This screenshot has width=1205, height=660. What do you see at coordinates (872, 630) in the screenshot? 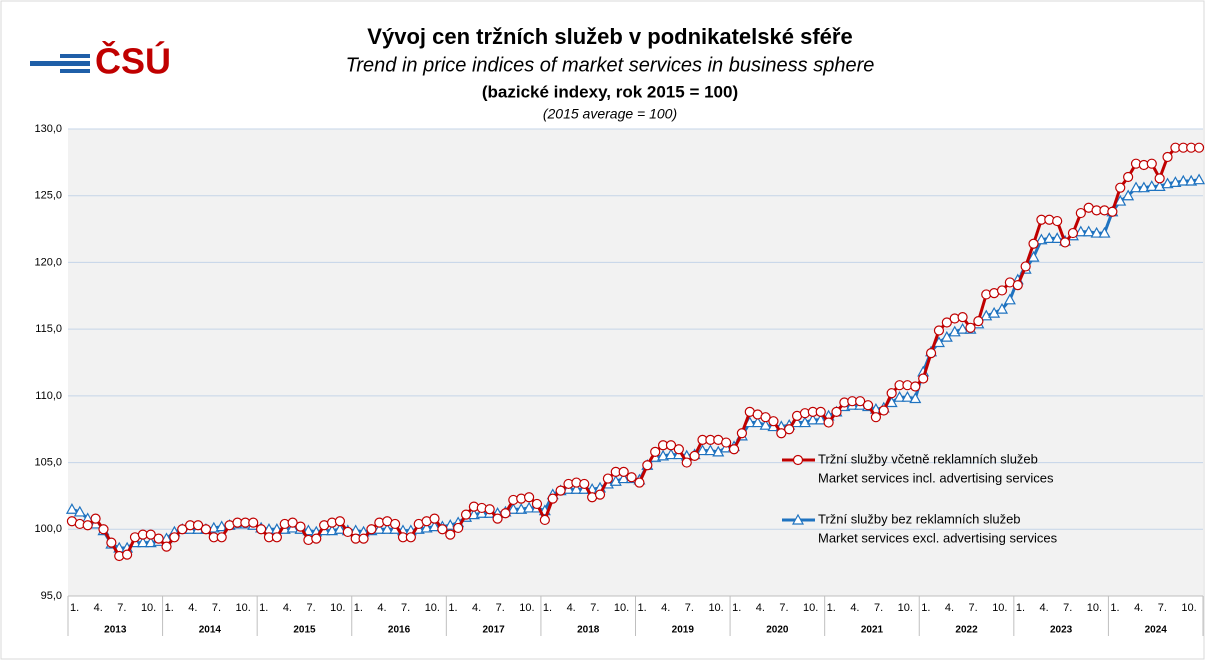
I see `year-label: 2021` at bounding box center [872, 630].